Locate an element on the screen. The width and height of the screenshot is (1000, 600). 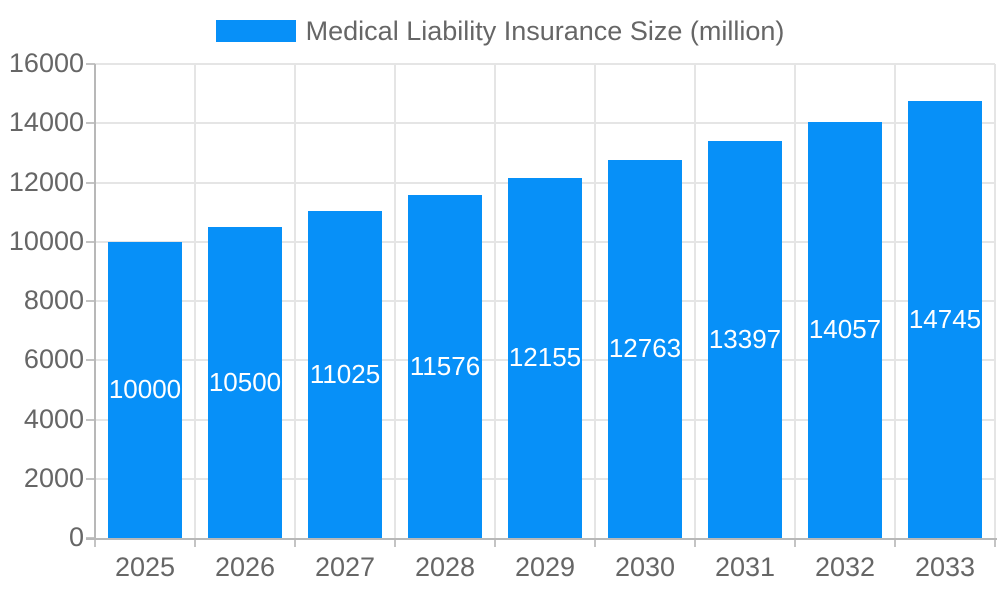
bar: 10000 is located at coordinates (145, 389).